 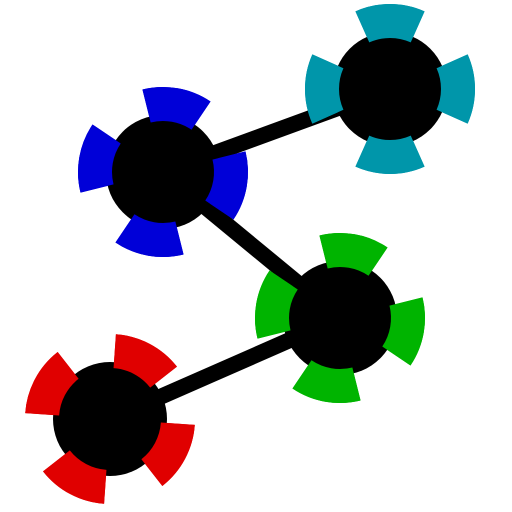 I want to click on red-node-hub, so click(x=110, y=419).